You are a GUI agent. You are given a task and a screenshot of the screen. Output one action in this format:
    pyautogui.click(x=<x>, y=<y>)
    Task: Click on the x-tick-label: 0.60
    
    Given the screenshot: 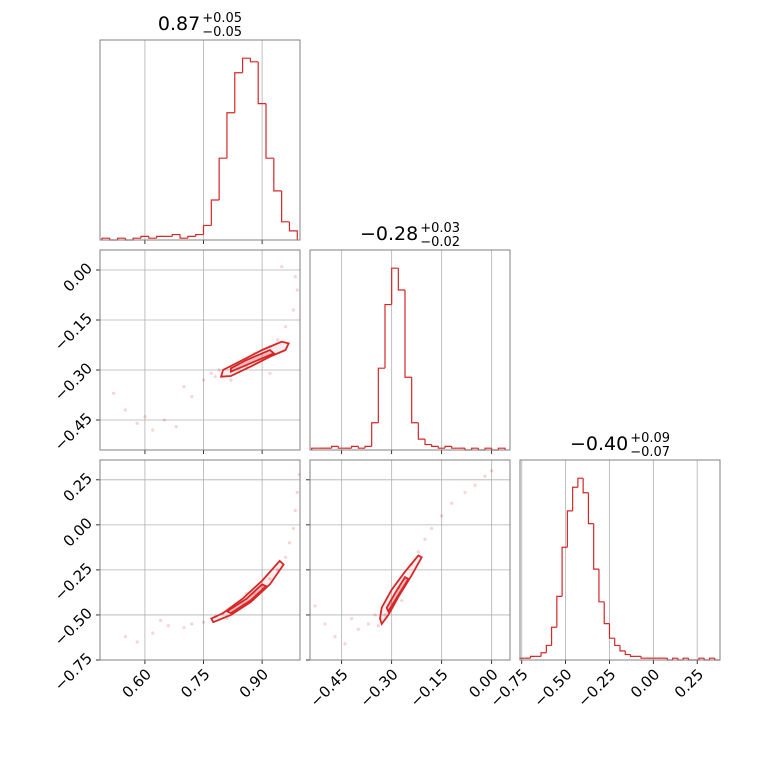 What is the action you would take?
    pyautogui.click(x=137, y=683)
    